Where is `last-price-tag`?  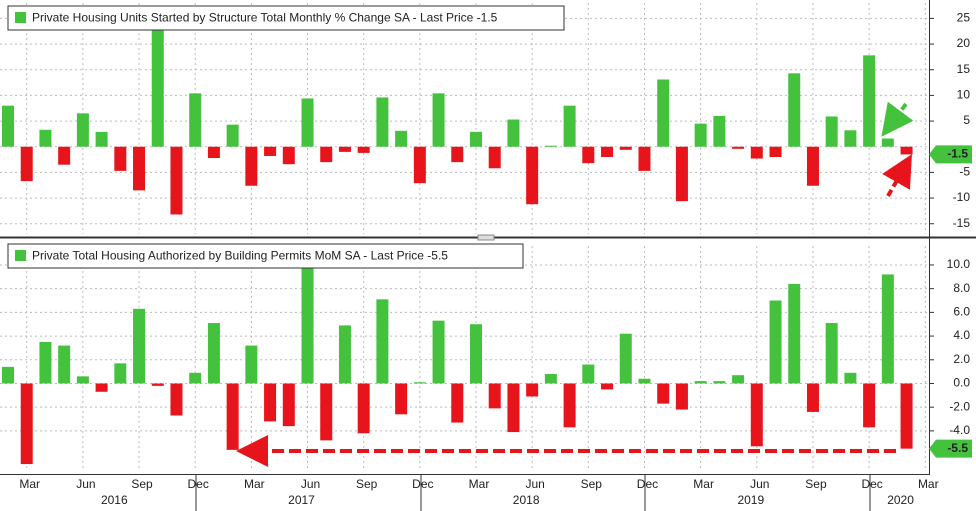 last-price-tag is located at coordinates (950, 448).